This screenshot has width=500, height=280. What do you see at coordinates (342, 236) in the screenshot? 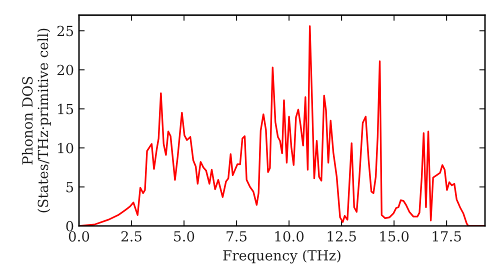
I see `x-tick-label: 12.5` at bounding box center [342, 236].